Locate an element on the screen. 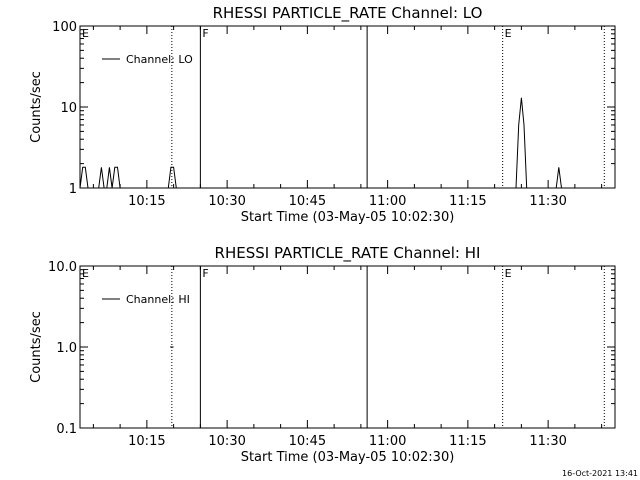 This screenshot has height=480, width=640. legend-label: Channel: HI is located at coordinates (158, 299).